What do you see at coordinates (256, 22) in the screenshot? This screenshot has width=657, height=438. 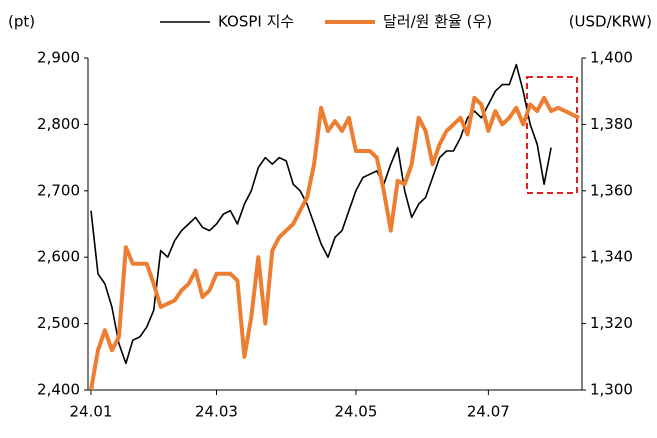 I see `legend-label: KOSPI 지수` at bounding box center [256, 22].